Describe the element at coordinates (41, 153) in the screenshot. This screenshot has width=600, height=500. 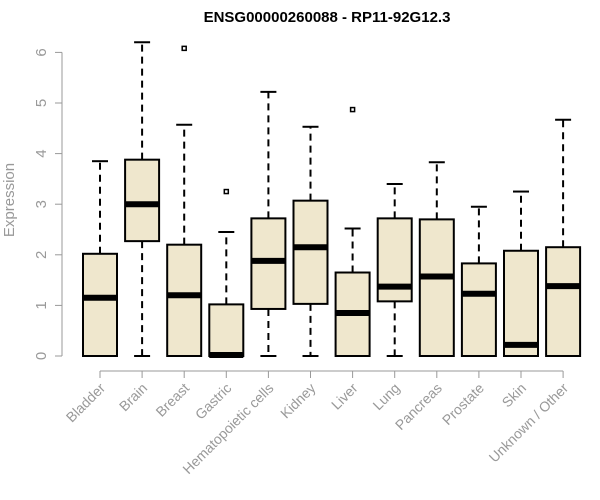
I see `y-tick-label: 4` at that location.